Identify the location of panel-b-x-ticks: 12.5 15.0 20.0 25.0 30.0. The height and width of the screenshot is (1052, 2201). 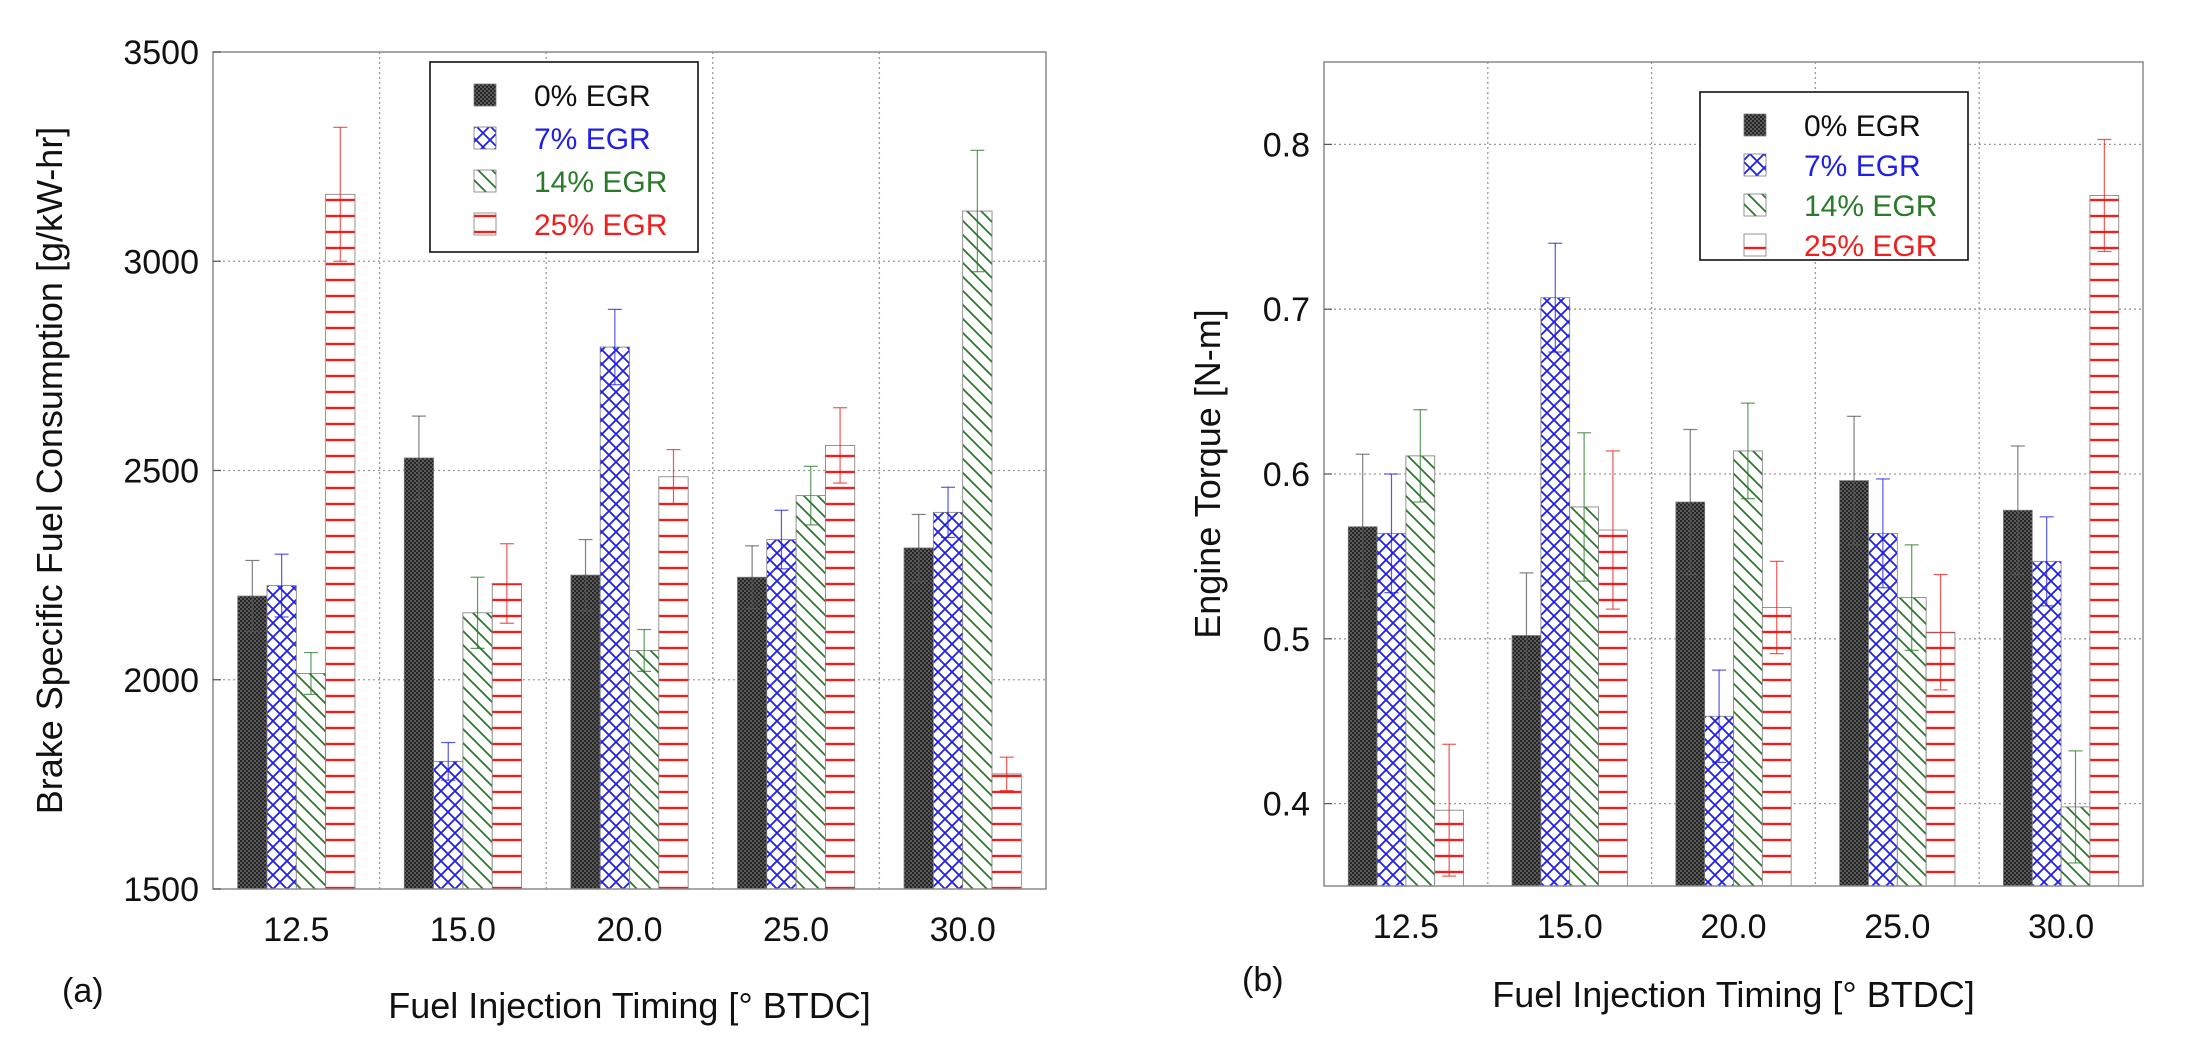
(1733, 927).